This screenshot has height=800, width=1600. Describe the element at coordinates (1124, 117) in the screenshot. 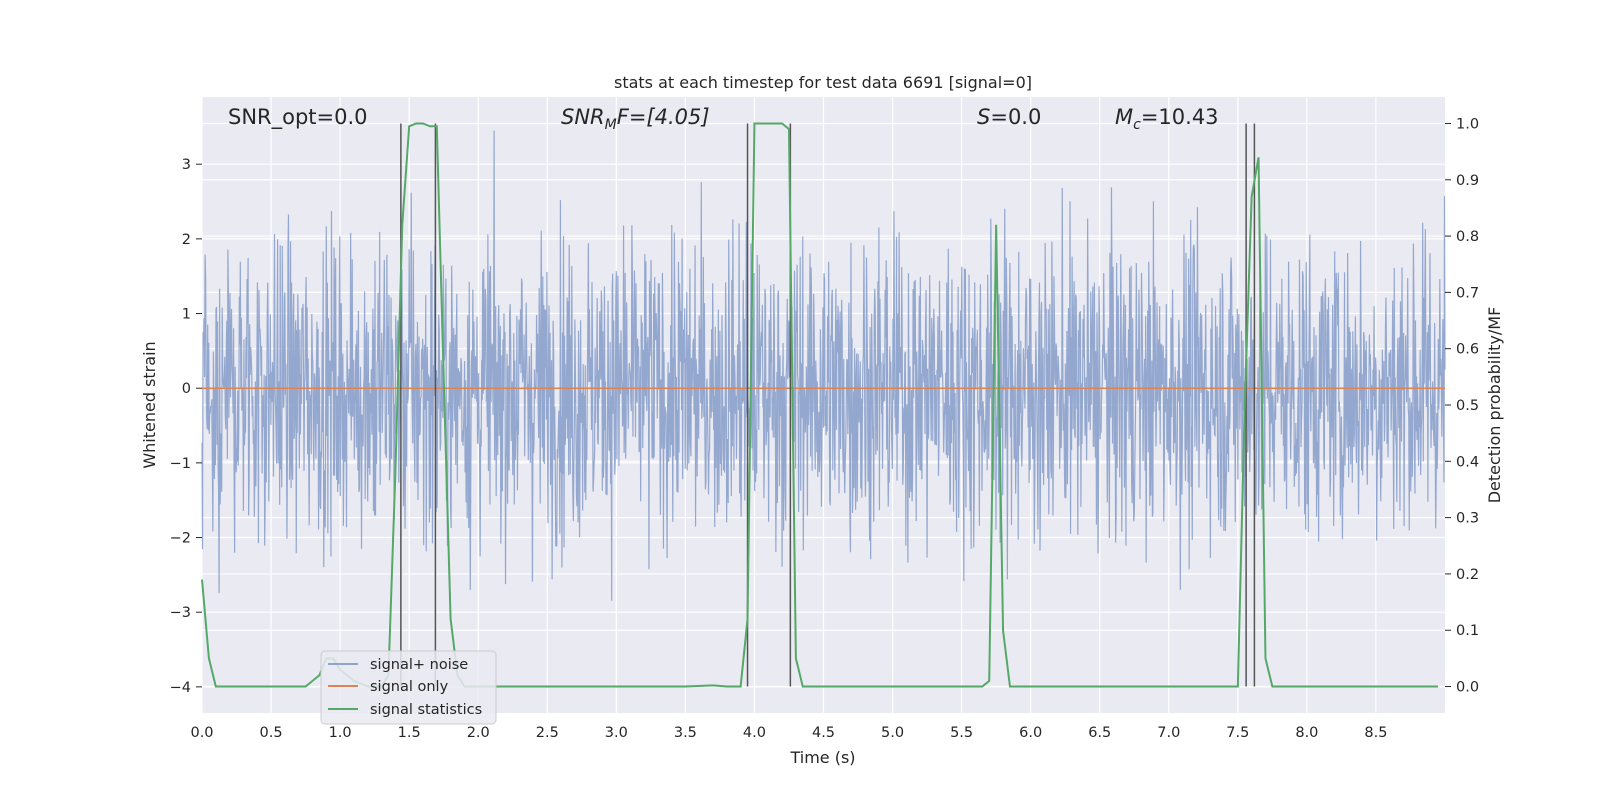

I see `annotation-mc-base: M` at that location.